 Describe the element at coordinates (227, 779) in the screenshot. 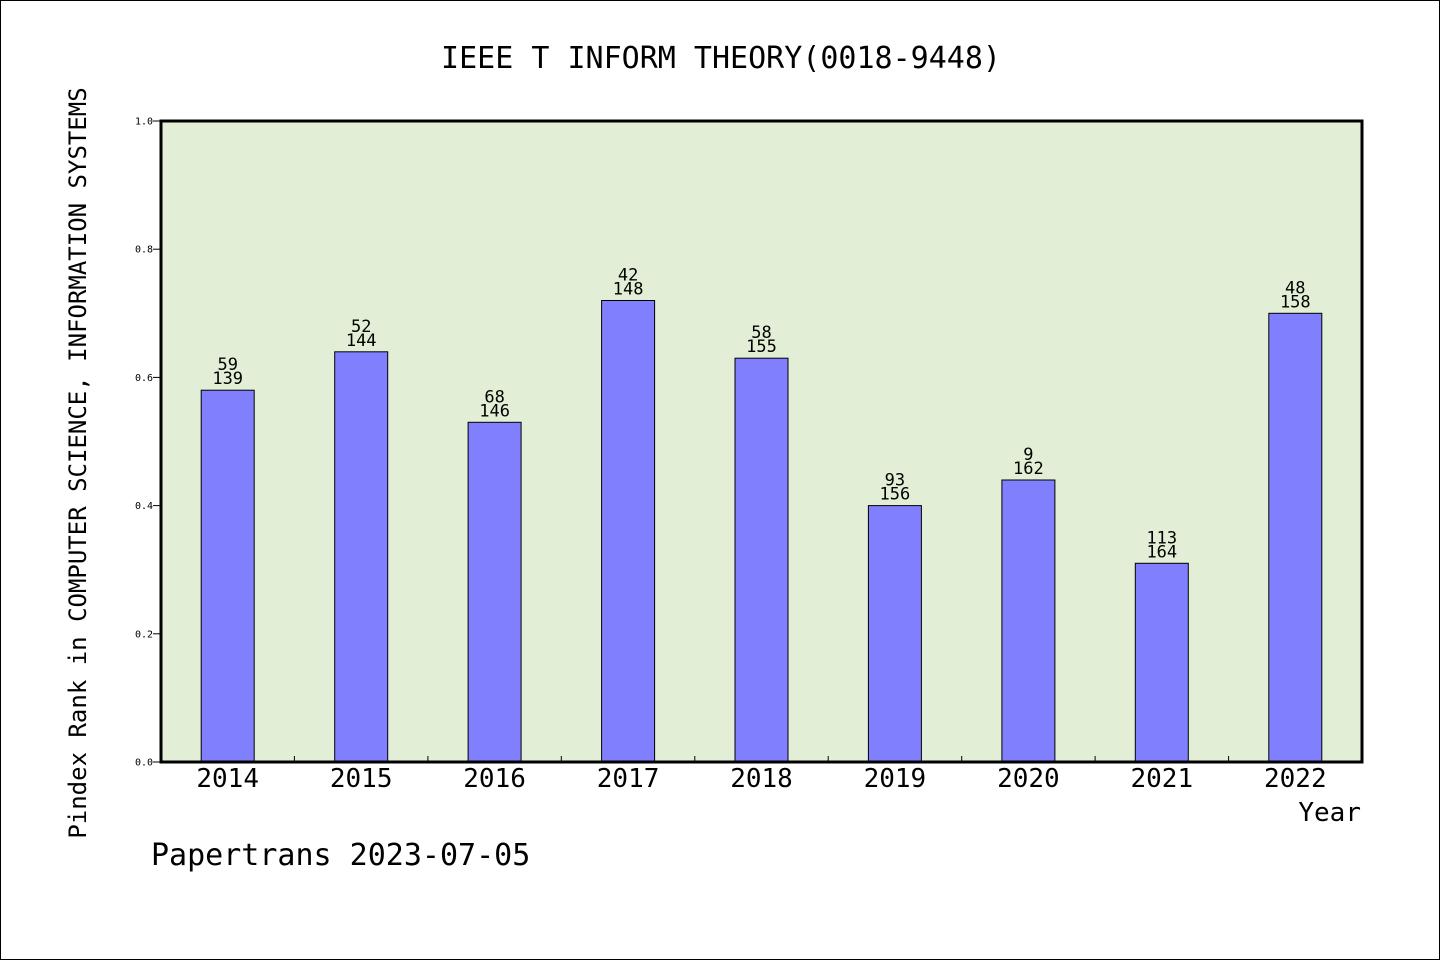

I see `x-tick-label-2014: 2014` at that location.